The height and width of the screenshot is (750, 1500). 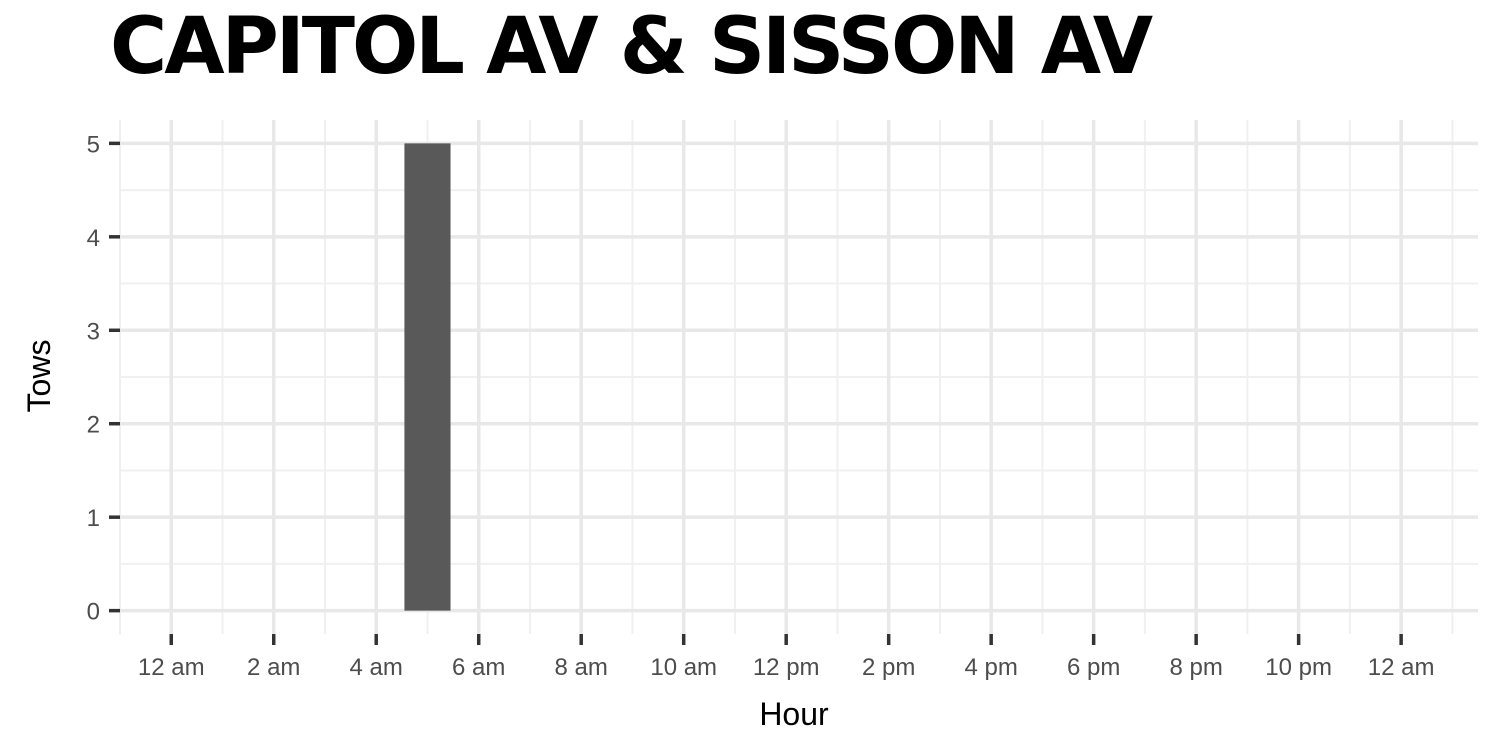 I want to click on y-tick-label: 3, so click(x=93, y=331).